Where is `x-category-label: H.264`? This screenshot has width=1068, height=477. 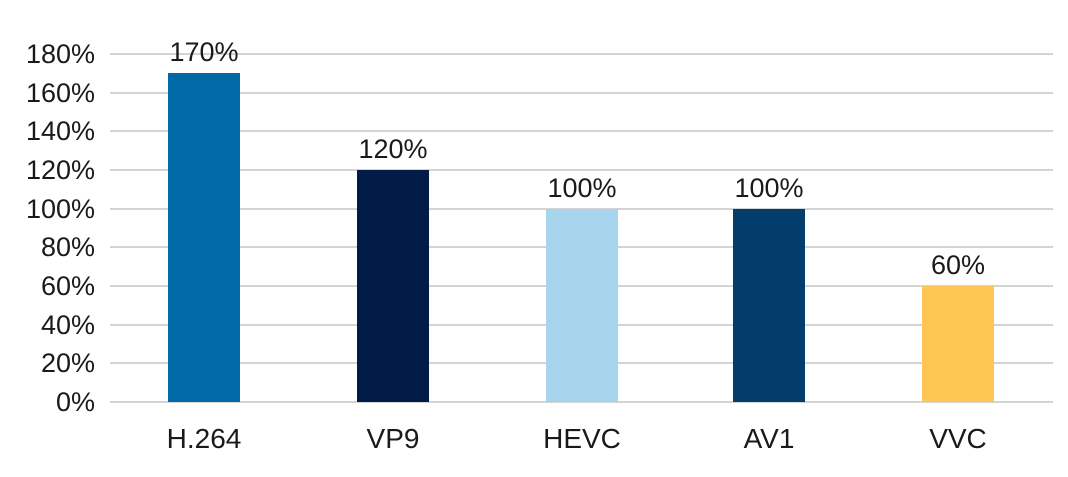
x-category-label: H.264 is located at coordinates (204, 438).